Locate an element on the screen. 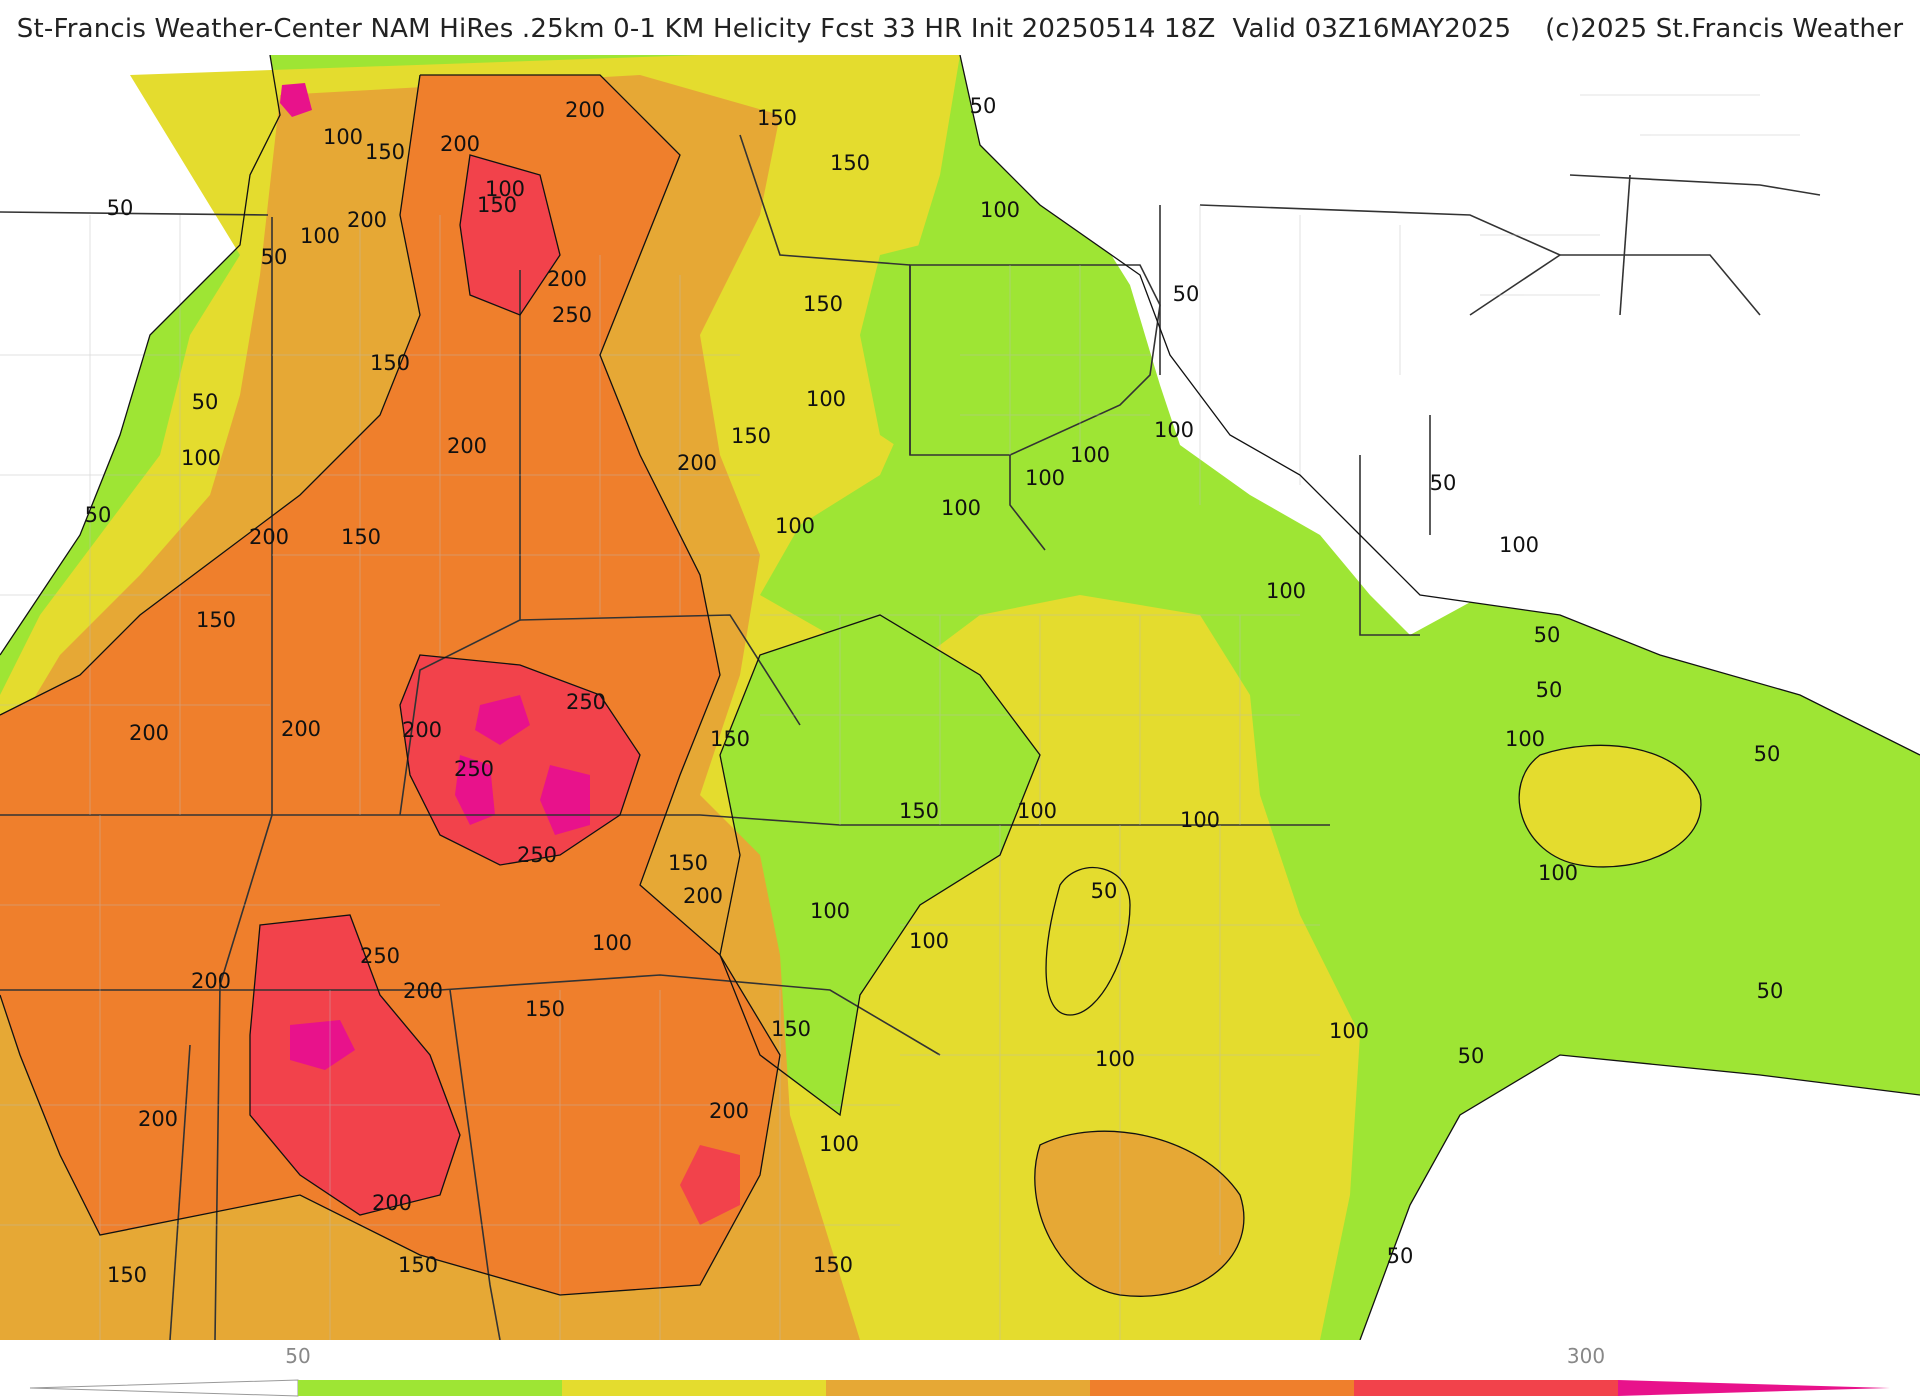 This screenshot has height=1400, width=1920. colorbar-tick-50: 50 is located at coordinates (297, 1356).